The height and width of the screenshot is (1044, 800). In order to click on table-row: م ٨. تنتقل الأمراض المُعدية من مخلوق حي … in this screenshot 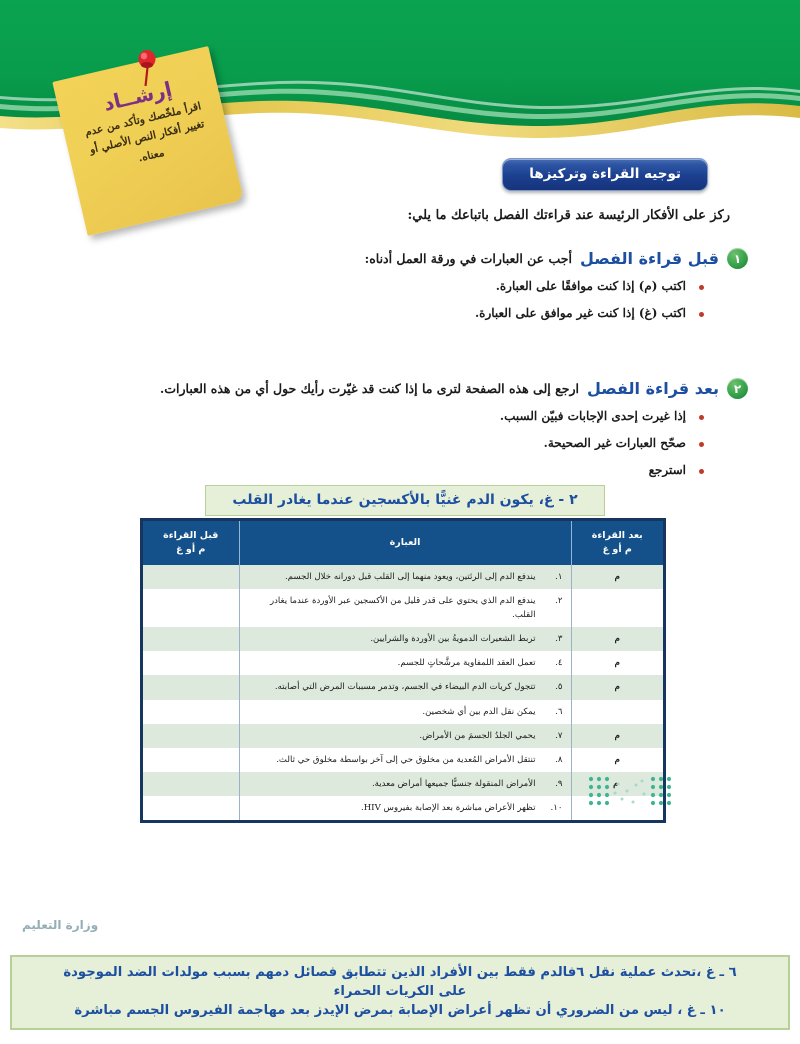, I will do `click(403, 760)`.